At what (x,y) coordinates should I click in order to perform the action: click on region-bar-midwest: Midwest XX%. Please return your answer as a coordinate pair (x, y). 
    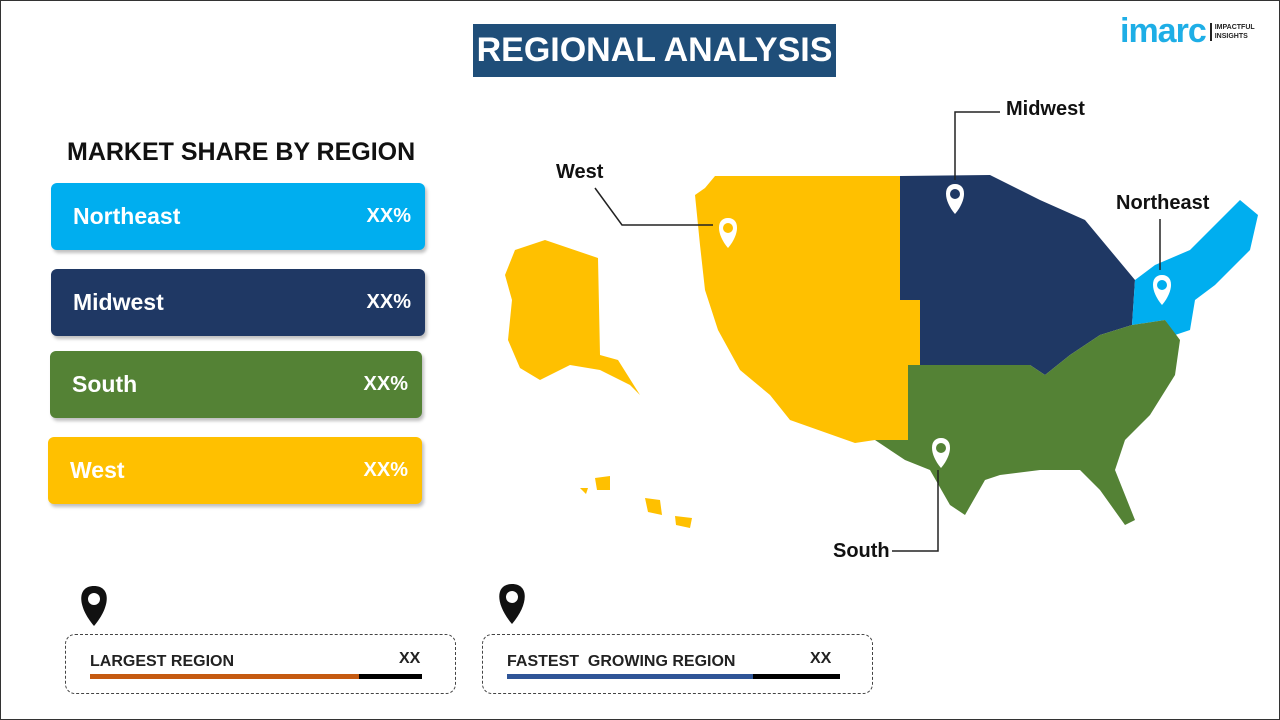
    Looking at the image, I should click on (238, 302).